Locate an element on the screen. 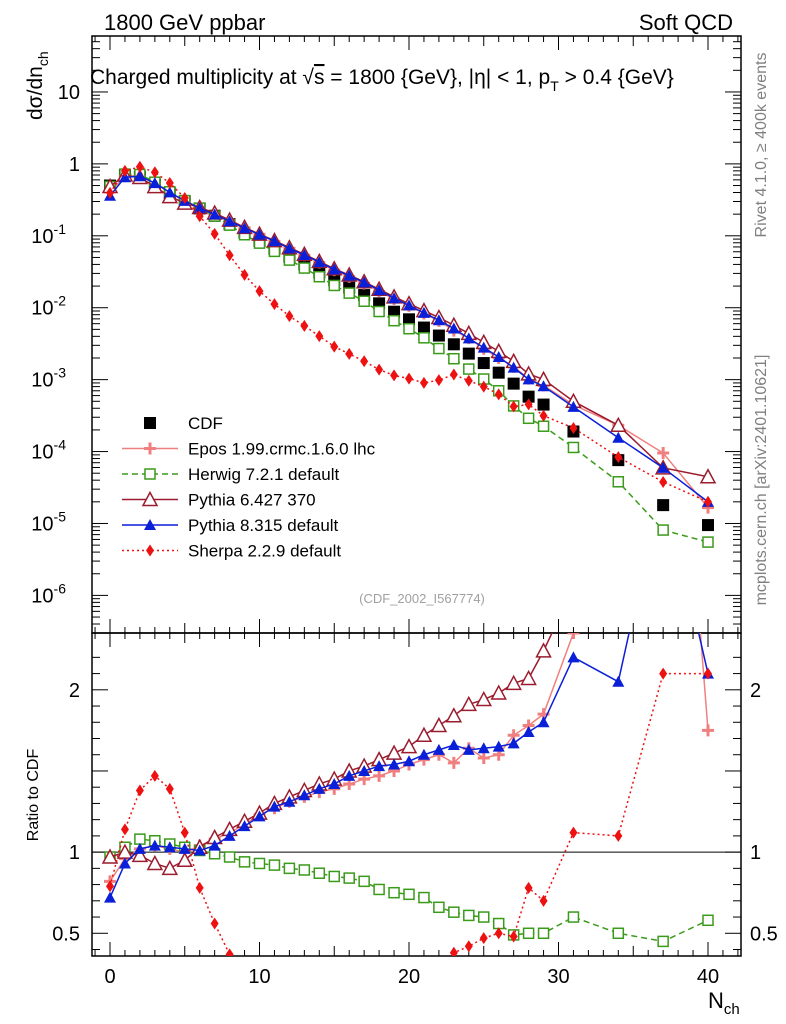 This screenshot has width=786, height=1024. legend-marker-pythia is located at coordinates (150, 524).